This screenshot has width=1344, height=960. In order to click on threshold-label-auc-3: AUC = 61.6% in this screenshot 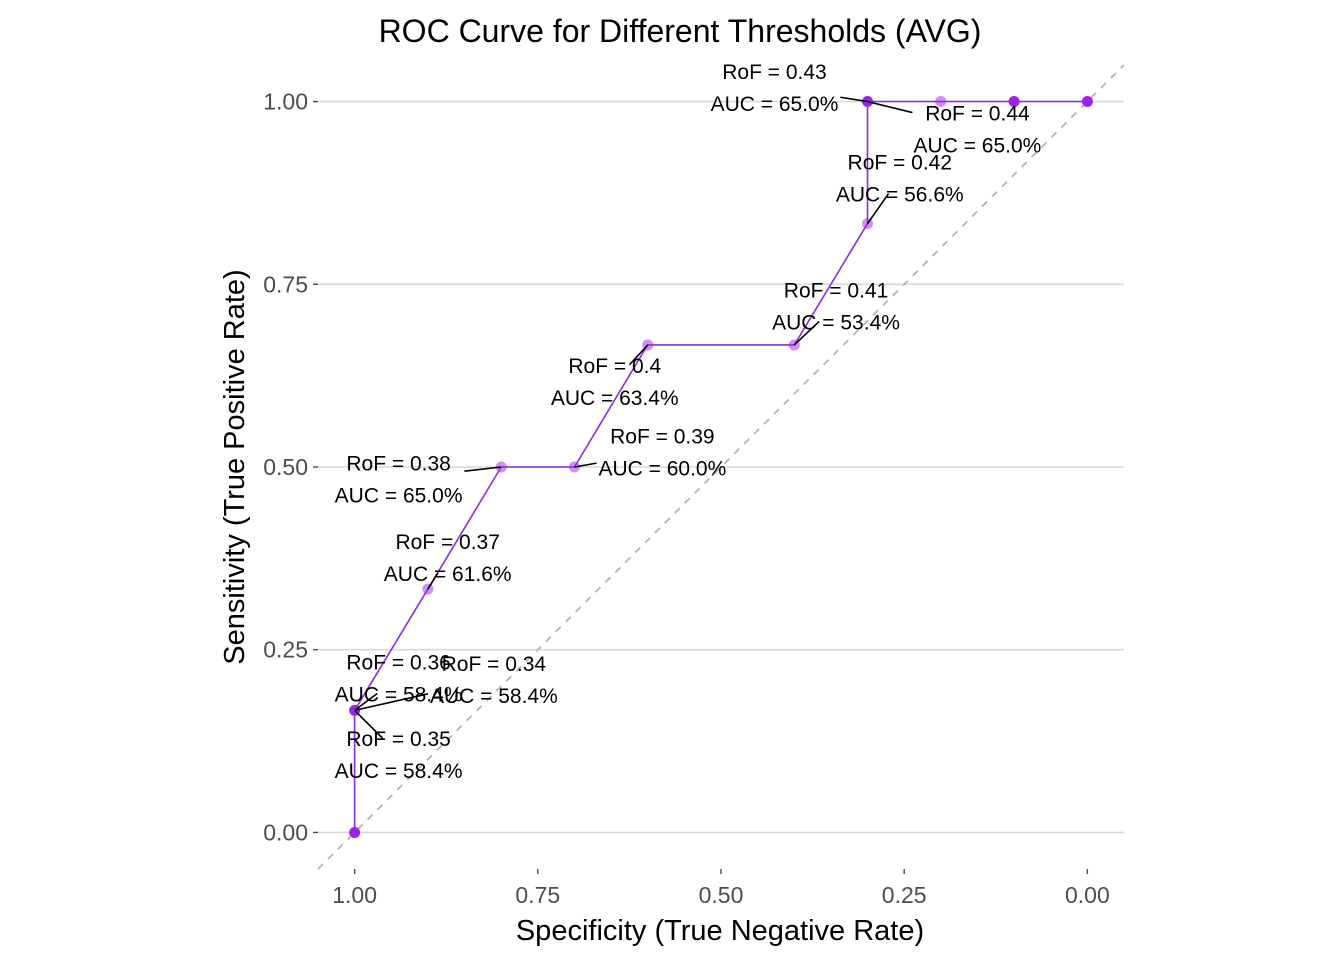, I will do `click(448, 574)`.